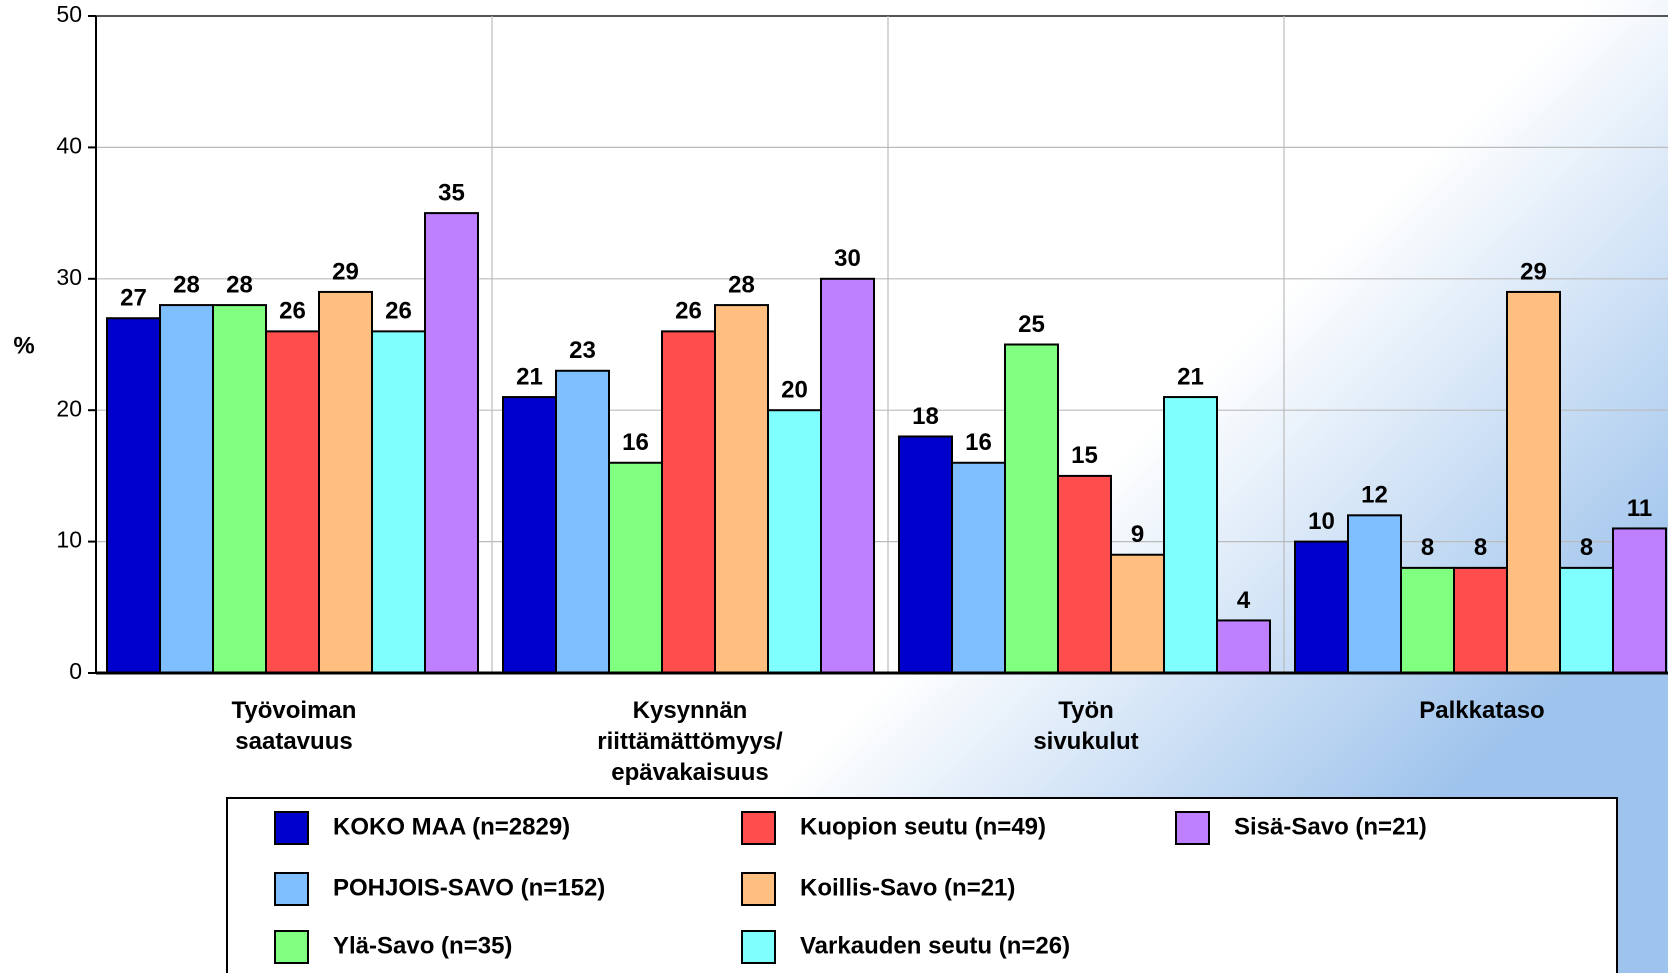  Describe the element at coordinates (69, 277) in the screenshot. I see `y-tick-label: 30` at that location.